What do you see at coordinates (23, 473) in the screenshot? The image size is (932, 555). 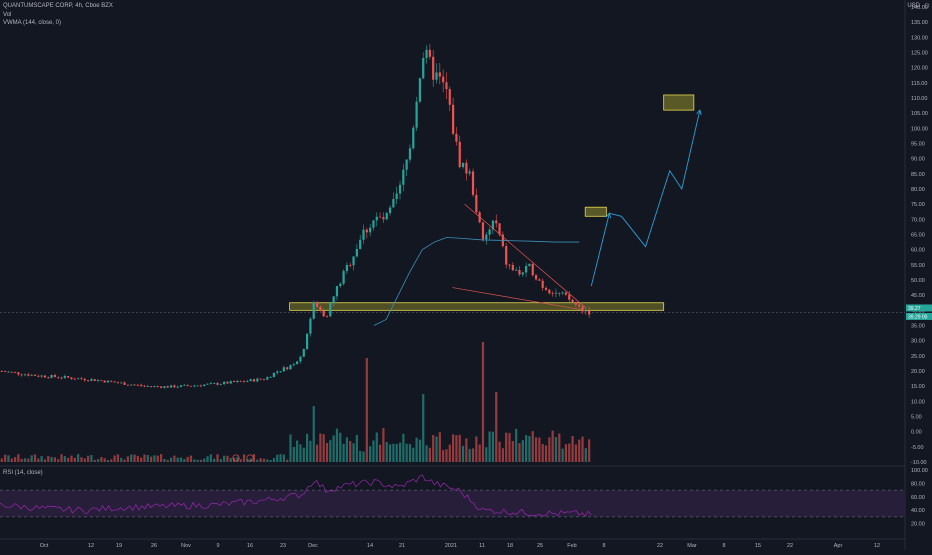 I see `rsi-legend: RSI (14, close)` at bounding box center [23, 473].